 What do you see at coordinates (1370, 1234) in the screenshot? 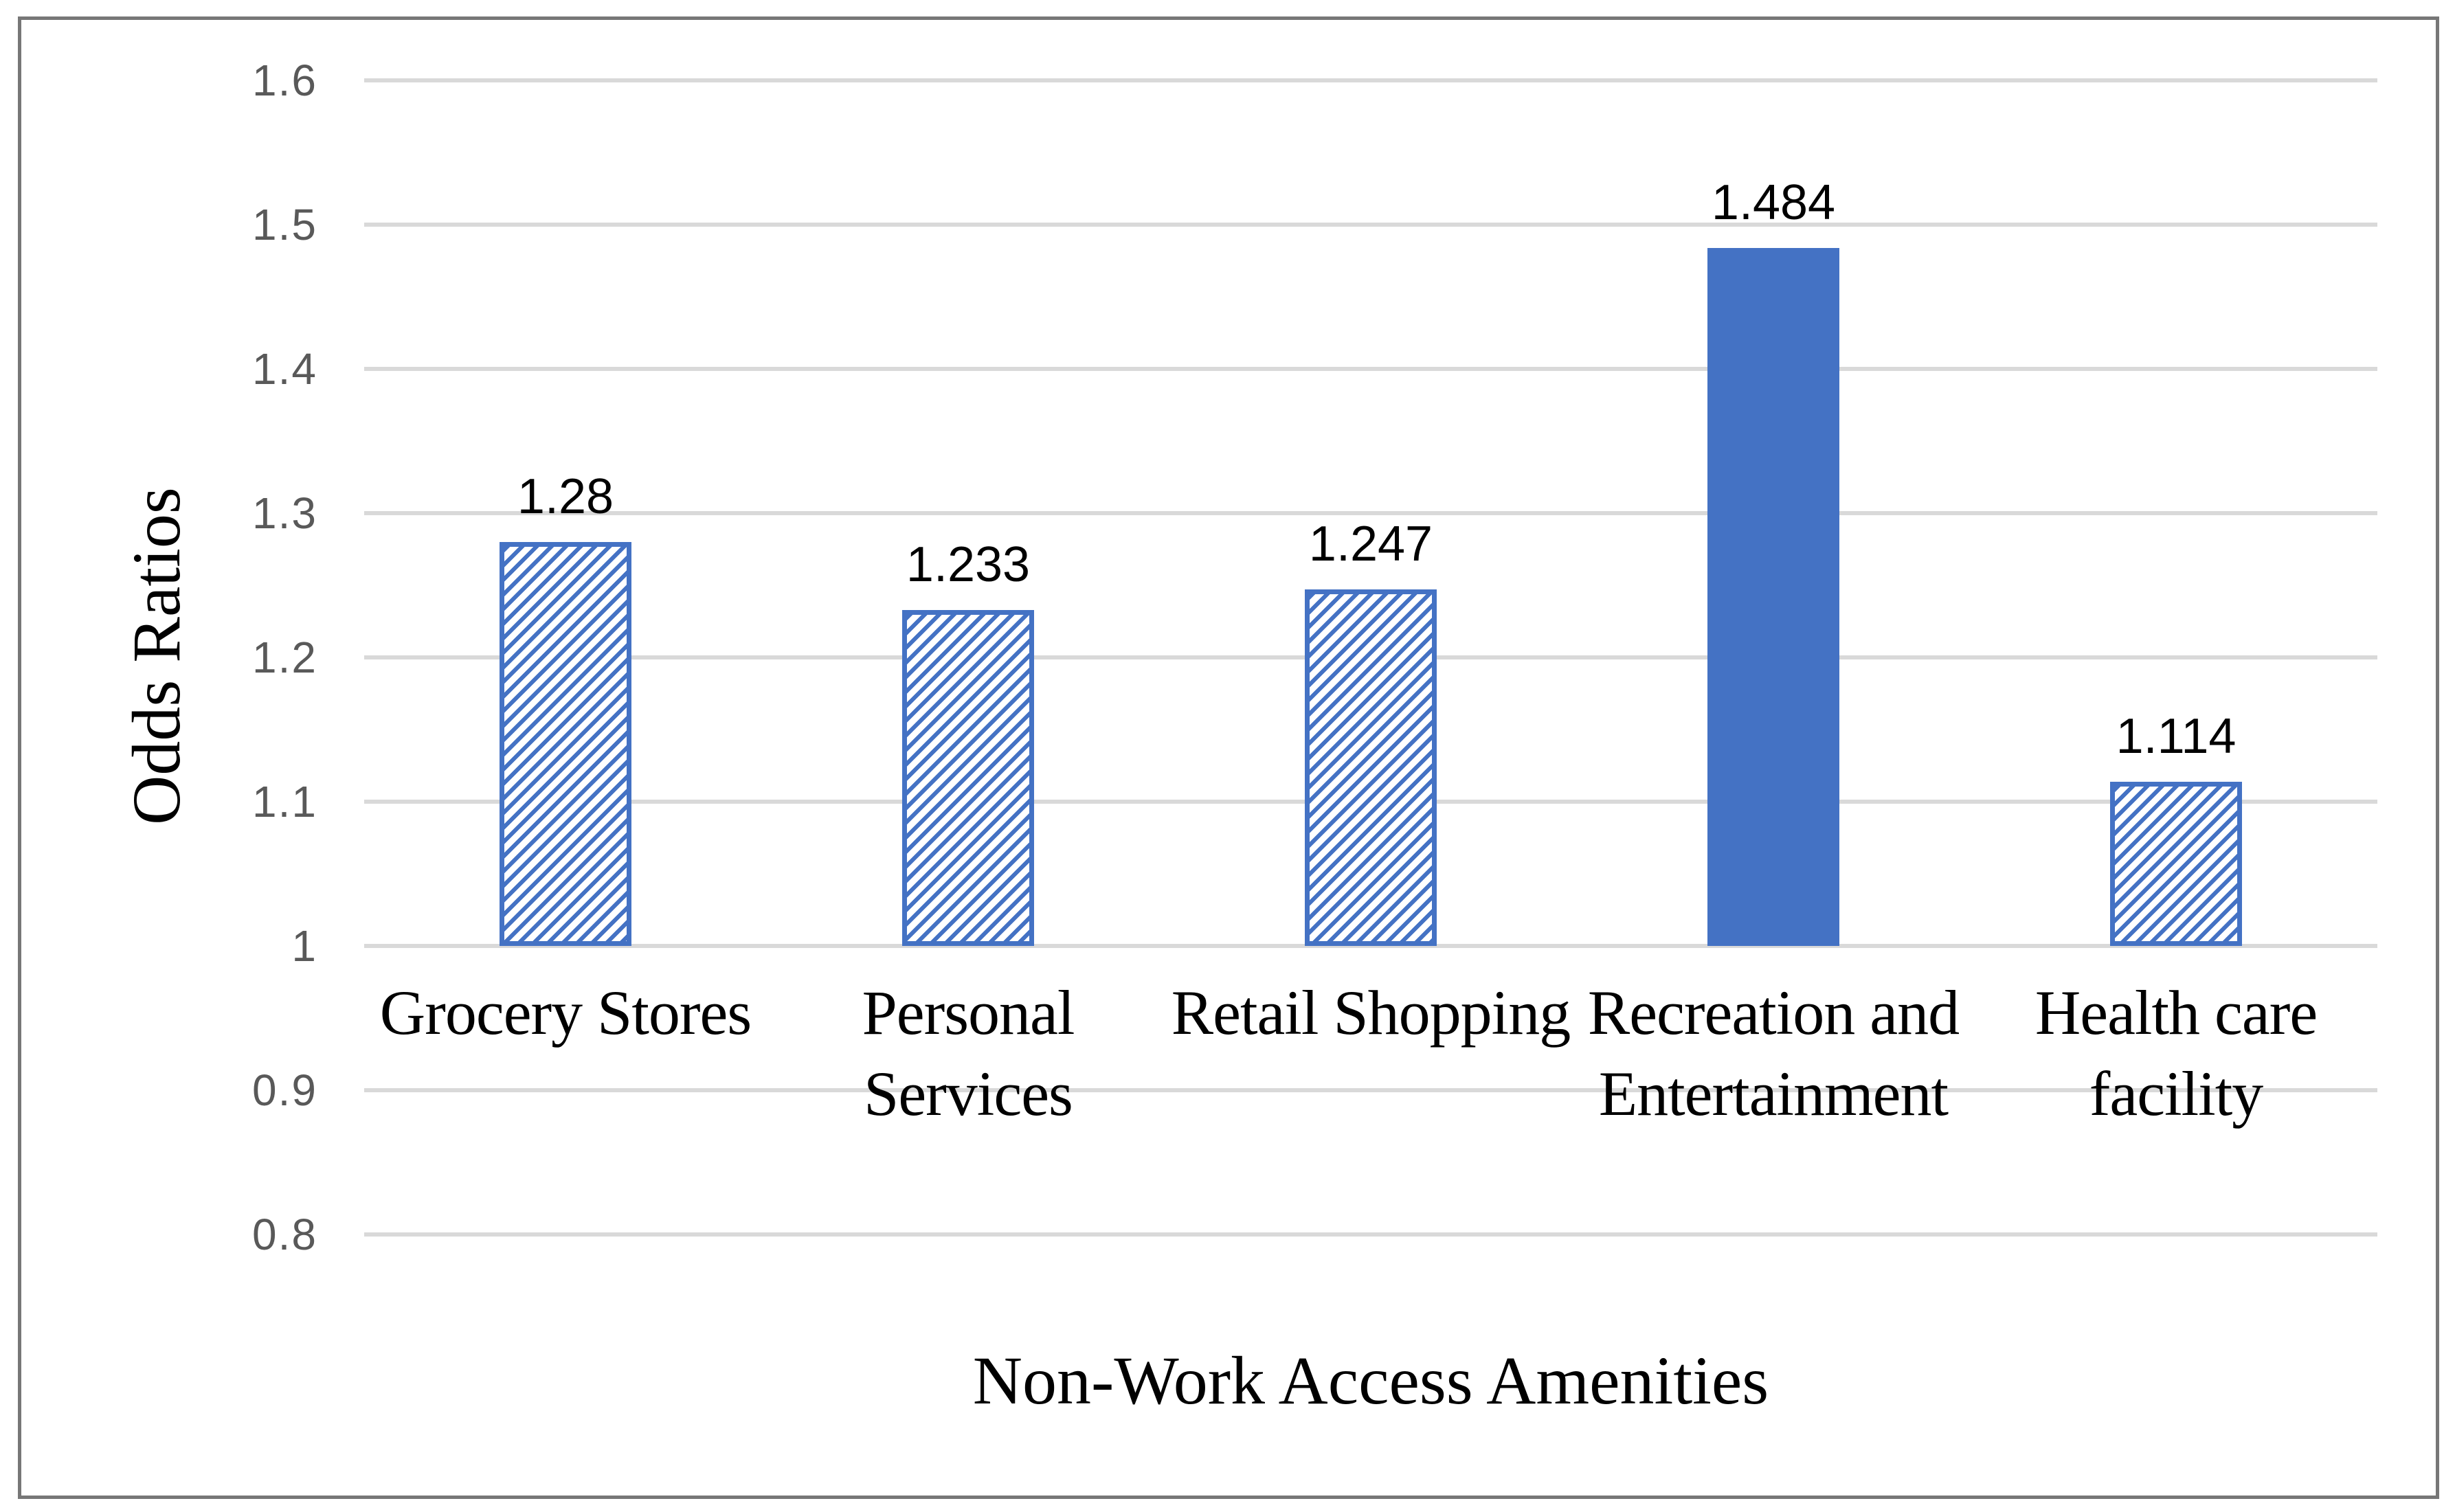
I see `gridline-0.8` at bounding box center [1370, 1234].